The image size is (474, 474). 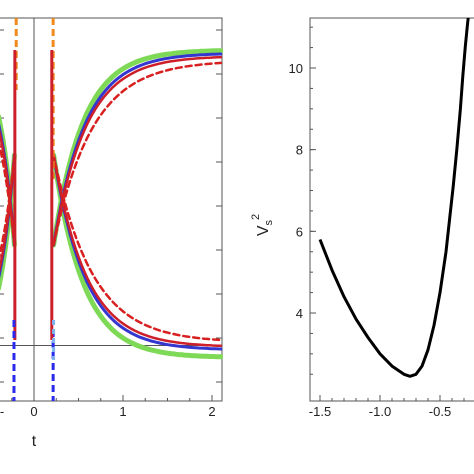 I want to click on left-x-tick-label: 1, so click(x=122, y=411).